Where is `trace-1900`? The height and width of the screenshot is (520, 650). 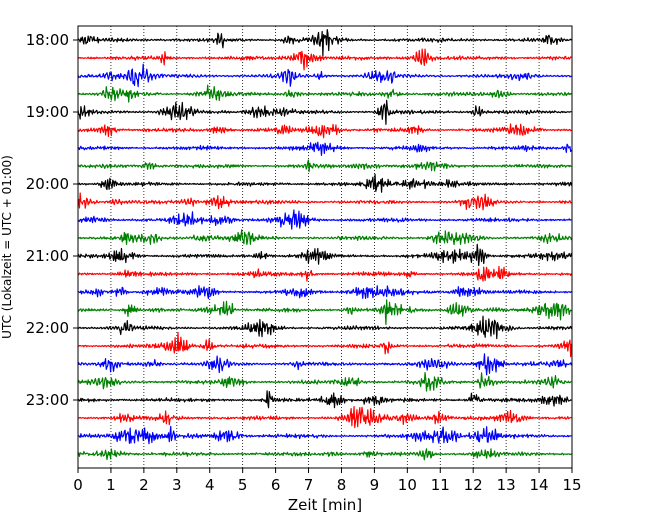 trace-1900 is located at coordinates (324, 112).